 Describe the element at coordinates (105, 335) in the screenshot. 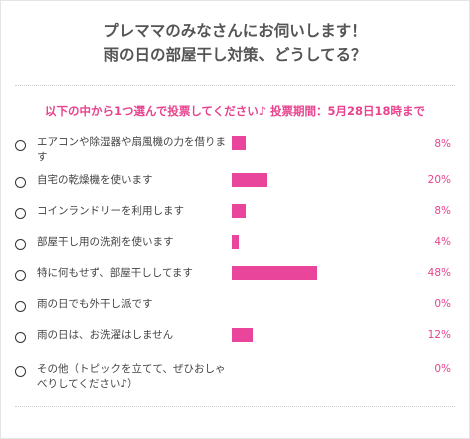

I see `option-label: 雨の日は、お洗濯はしません` at that location.